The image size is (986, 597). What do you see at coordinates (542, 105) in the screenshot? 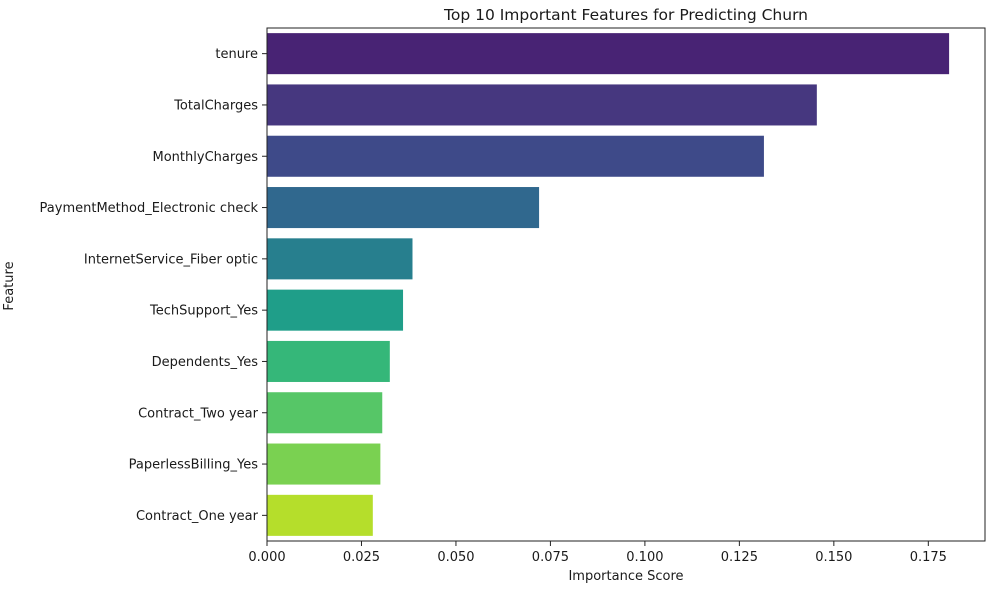
I see `bar-totalcharges` at bounding box center [542, 105].